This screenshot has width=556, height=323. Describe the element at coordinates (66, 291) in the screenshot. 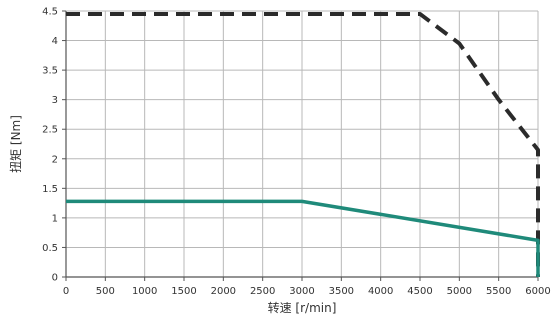

I see `x-tick-label: 0` at that location.